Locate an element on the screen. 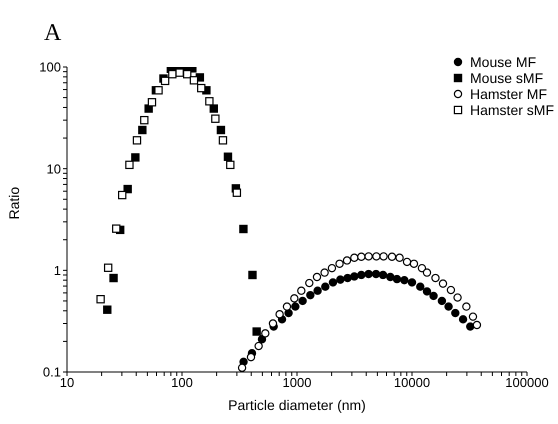  legend-label: Hamster sMF is located at coordinates (512, 110).